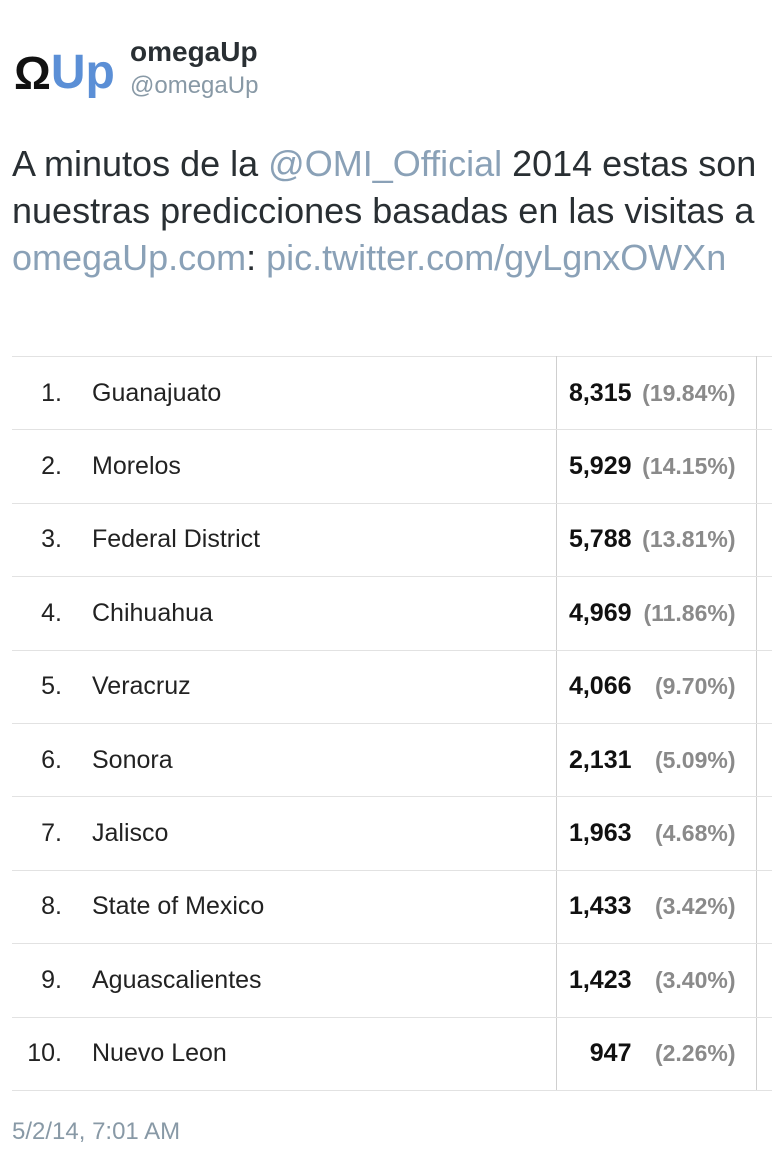 This screenshot has height=1170, width=784. I want to click on row-value-cell: 5,929 (14.15%), so click(655, 466).